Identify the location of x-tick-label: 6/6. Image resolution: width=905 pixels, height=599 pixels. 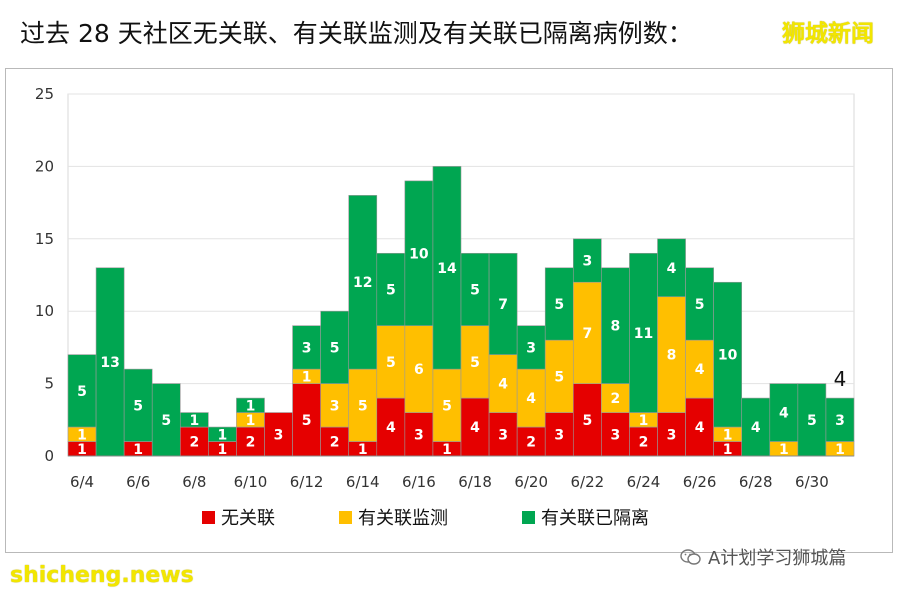
(138, 482).